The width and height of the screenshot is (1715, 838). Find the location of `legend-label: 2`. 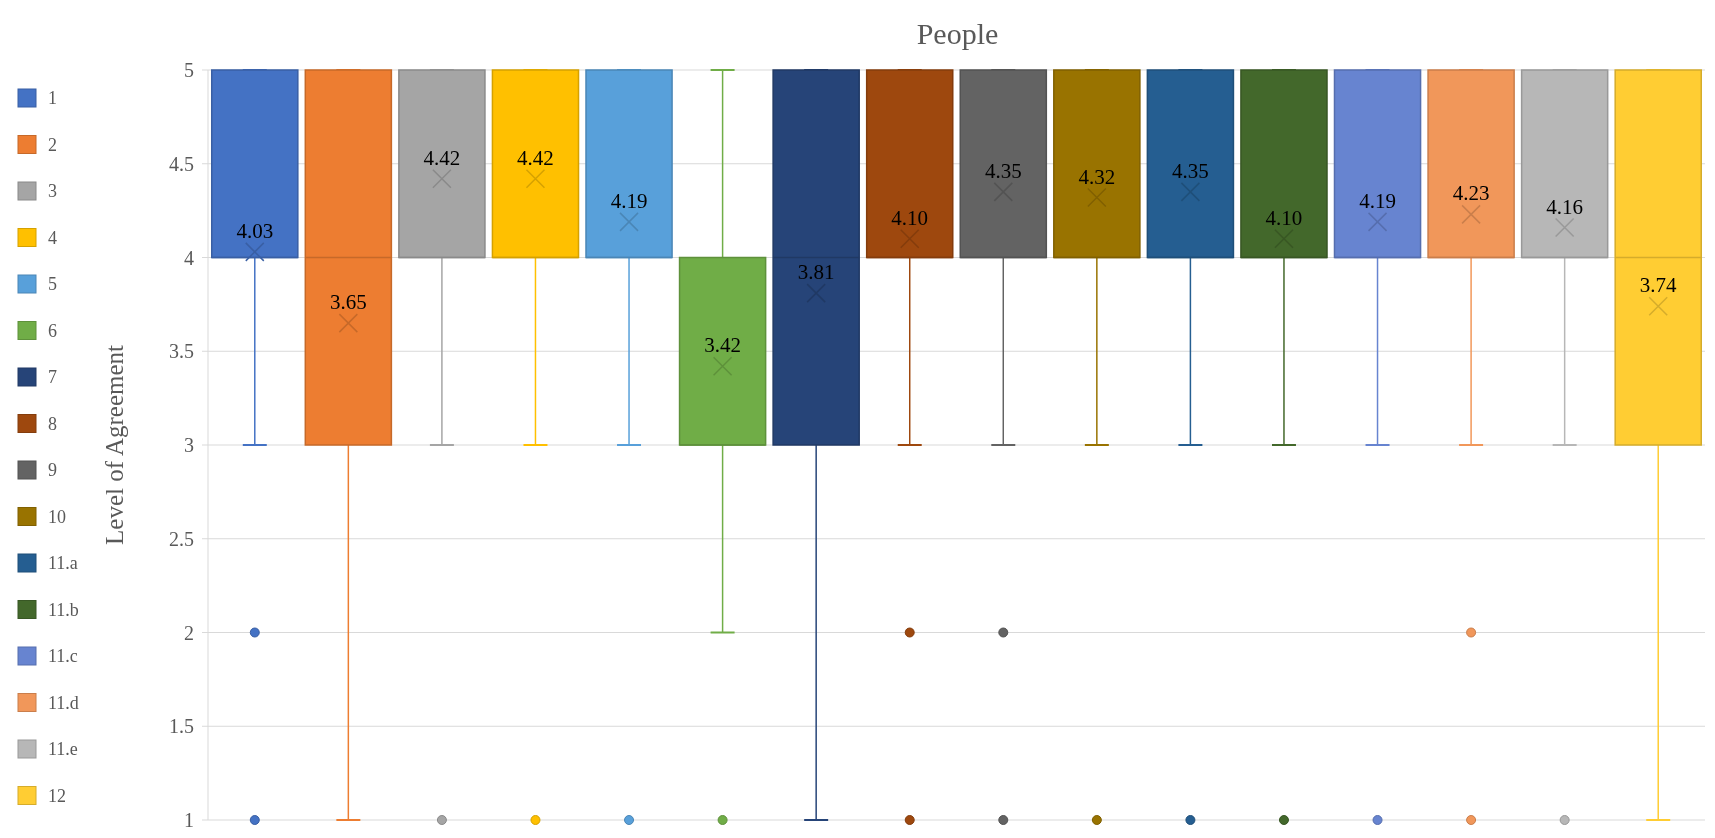

legend-label: 2 is located at coordinates (52, 144).